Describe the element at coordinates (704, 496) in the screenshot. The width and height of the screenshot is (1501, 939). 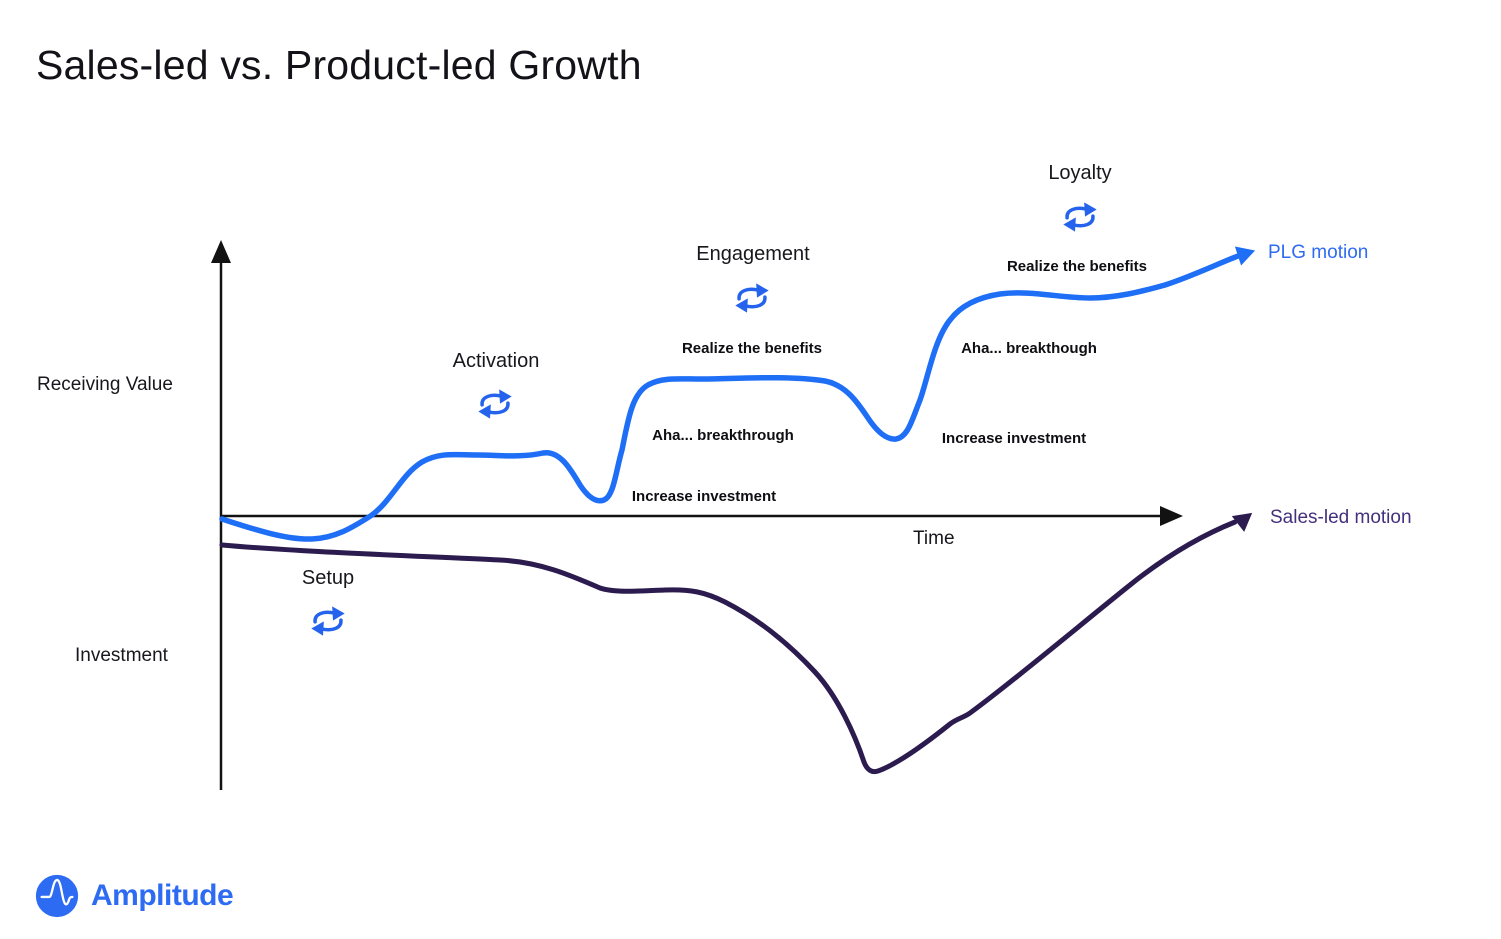
I see `annotation-increase-investment-1: Increase investment` at that location.